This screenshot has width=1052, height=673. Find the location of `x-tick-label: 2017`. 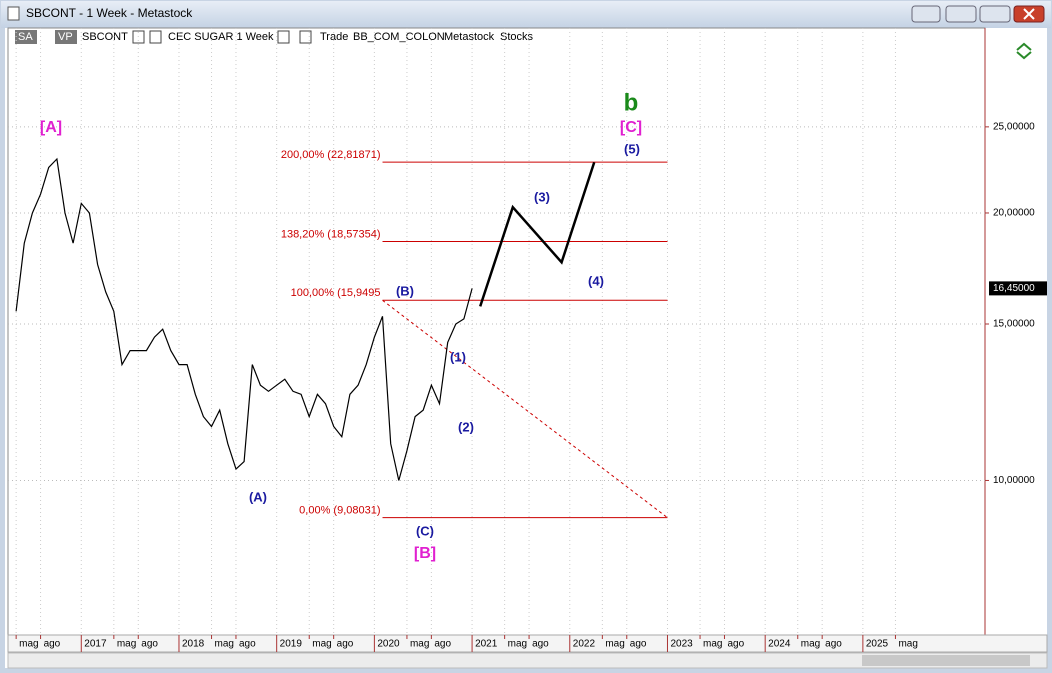

x-tick-label: 2017 is located at coordinates (95, 644).